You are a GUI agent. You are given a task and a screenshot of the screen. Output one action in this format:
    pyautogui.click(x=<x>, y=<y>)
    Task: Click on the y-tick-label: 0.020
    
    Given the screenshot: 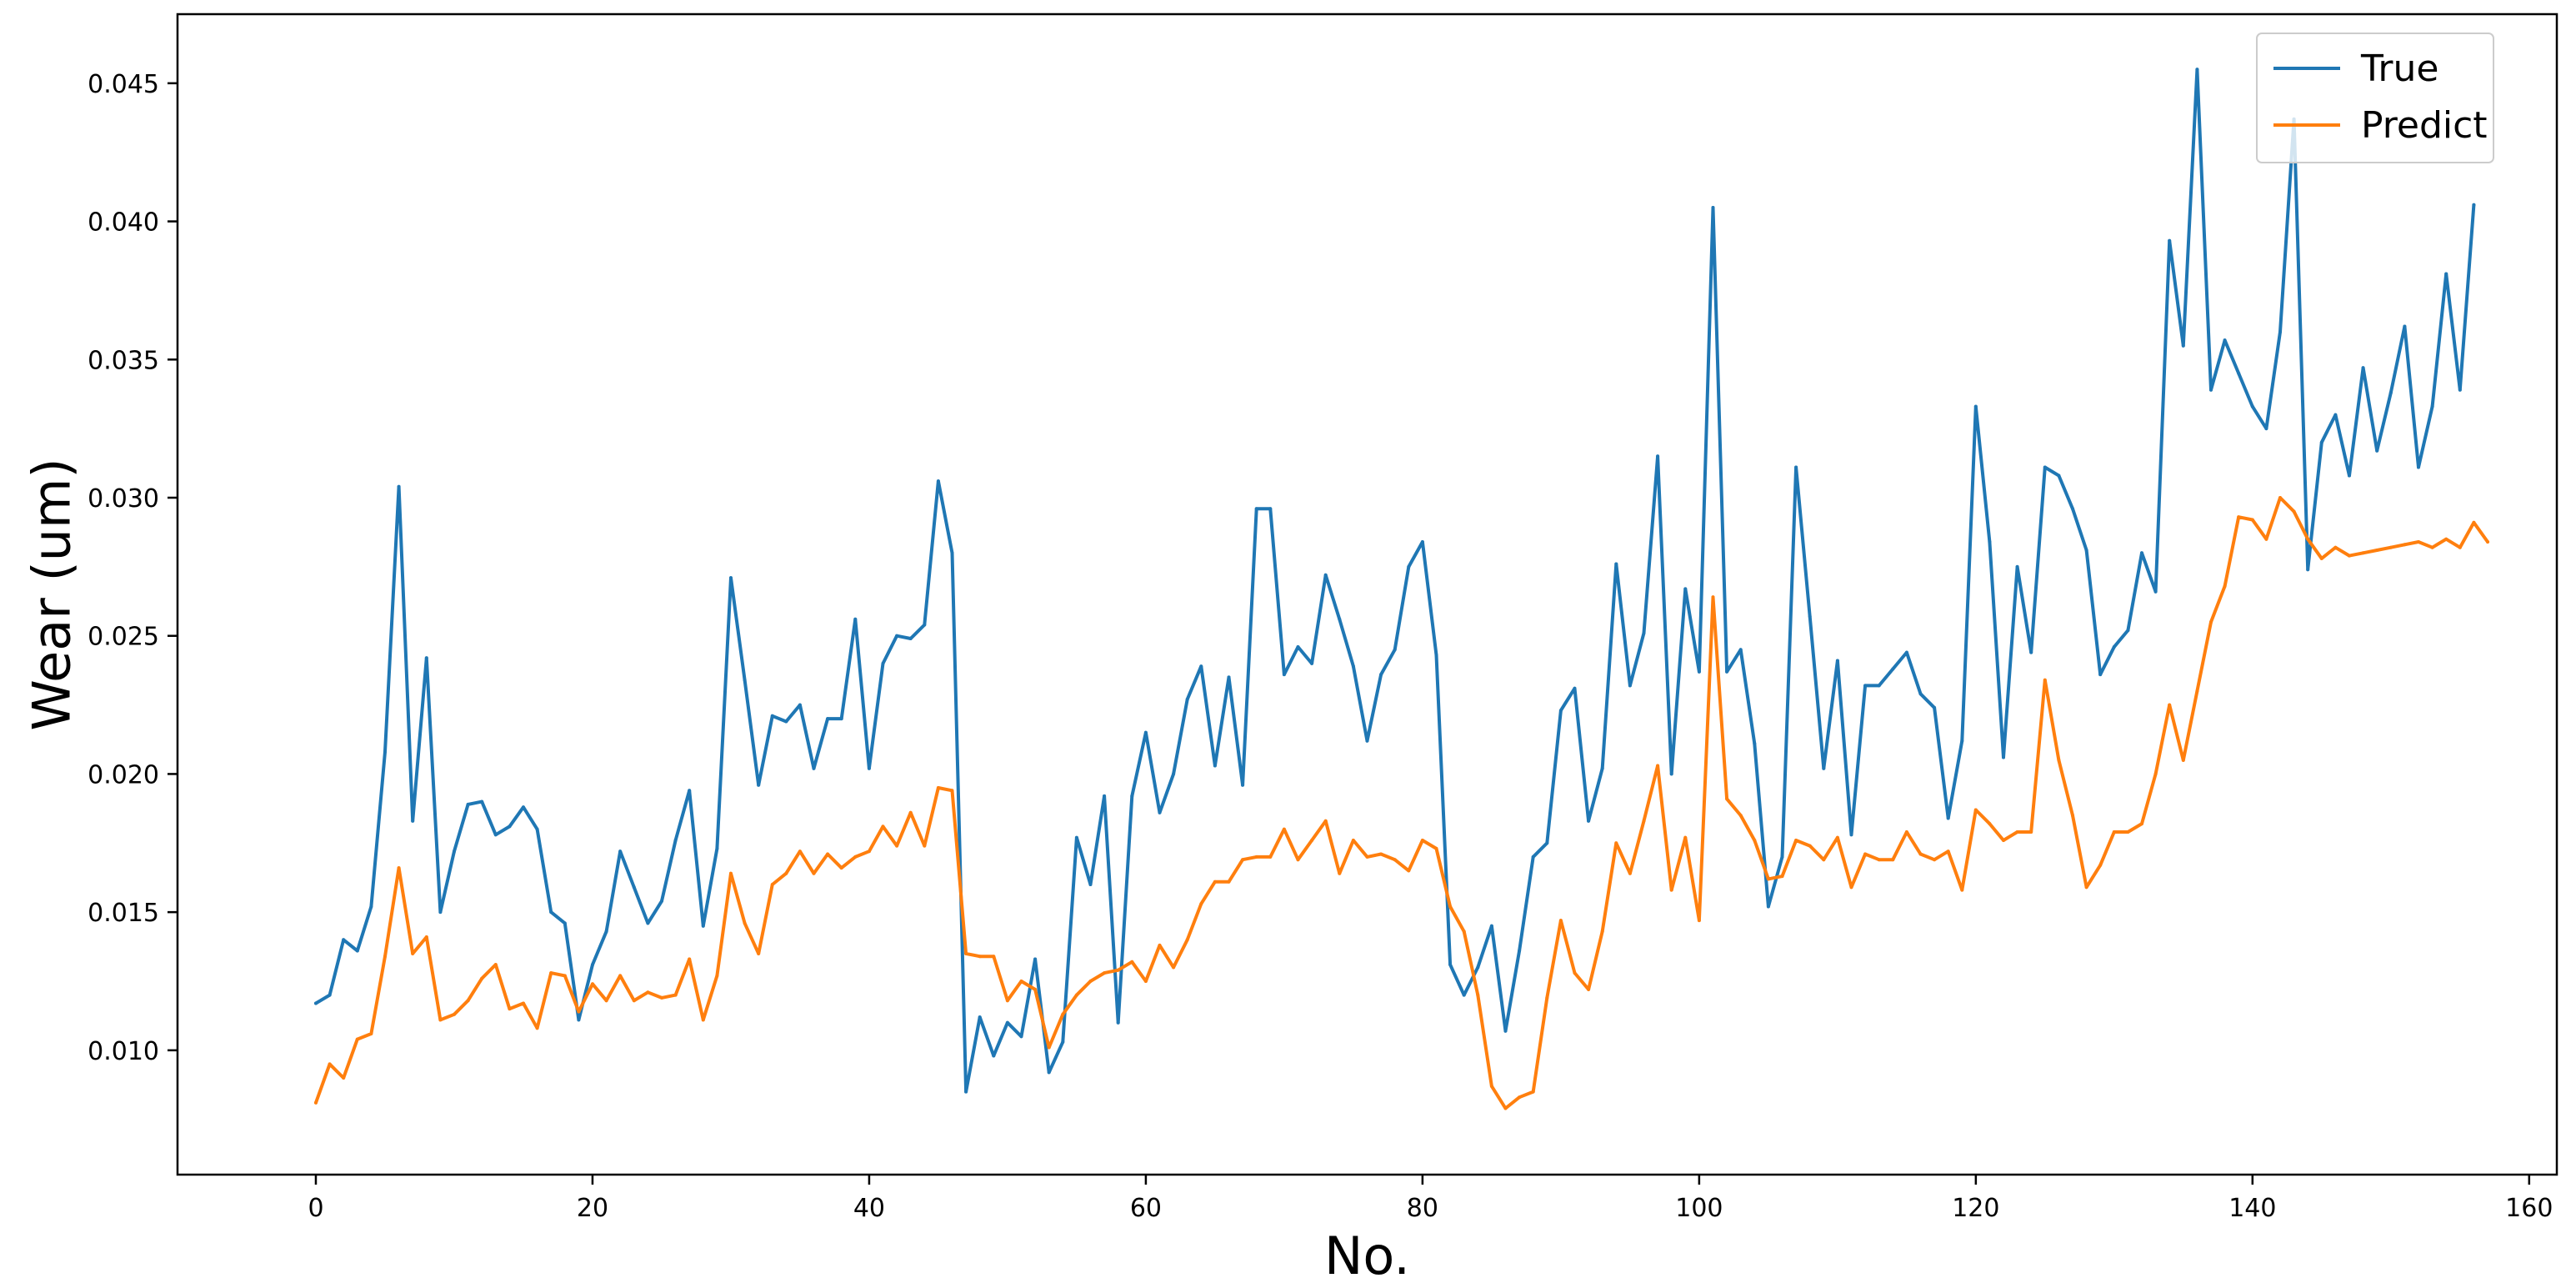 What is the action you would take?
    pyautogui.click(x=124, y=774)
    